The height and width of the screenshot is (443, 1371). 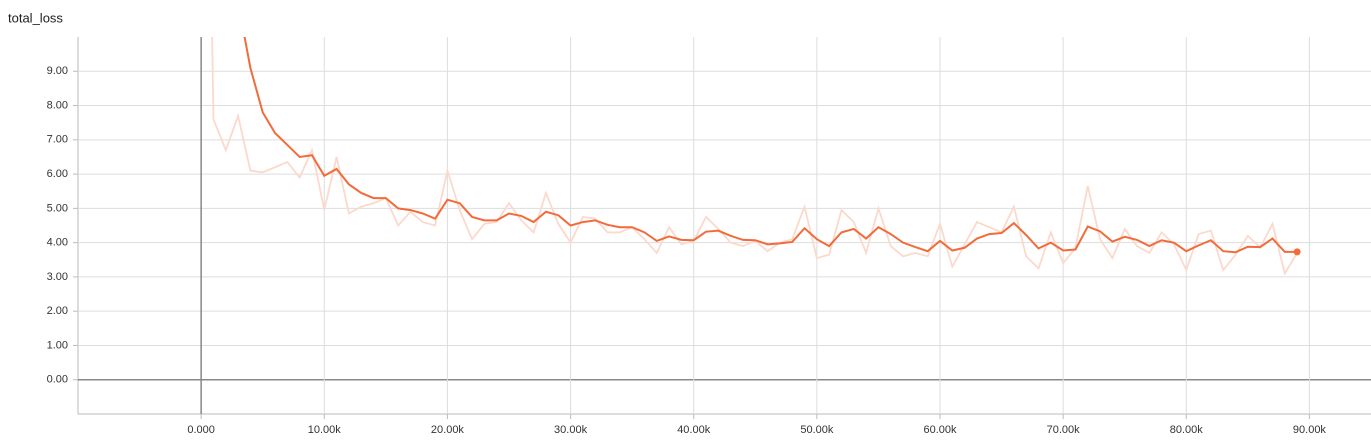 What do you see at coordinates (57, 311) in the screenshot?
I see `y-tick-label: 2.00` at bounding box center [57, 311].